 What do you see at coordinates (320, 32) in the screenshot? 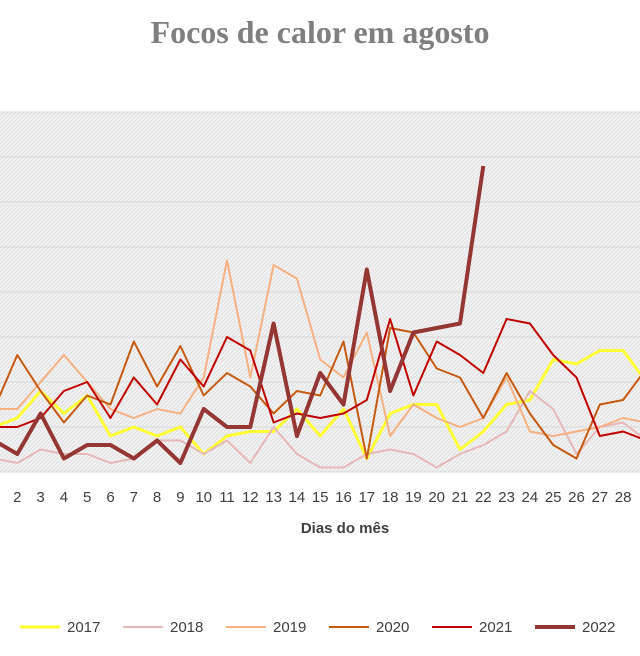
I see `chart-title: Focos de calor em agosto` at bounding box center [320, 32].